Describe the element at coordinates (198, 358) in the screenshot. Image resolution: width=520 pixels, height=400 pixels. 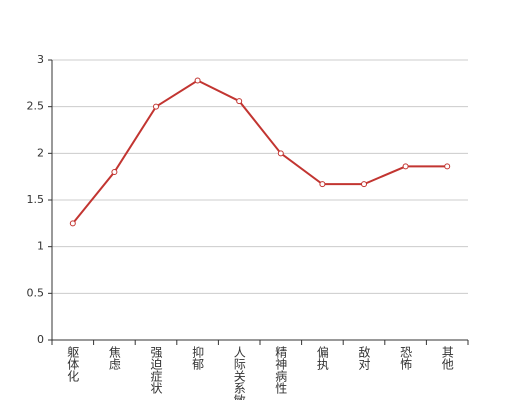
I see `x-tick-label: 抑郁` at that location.